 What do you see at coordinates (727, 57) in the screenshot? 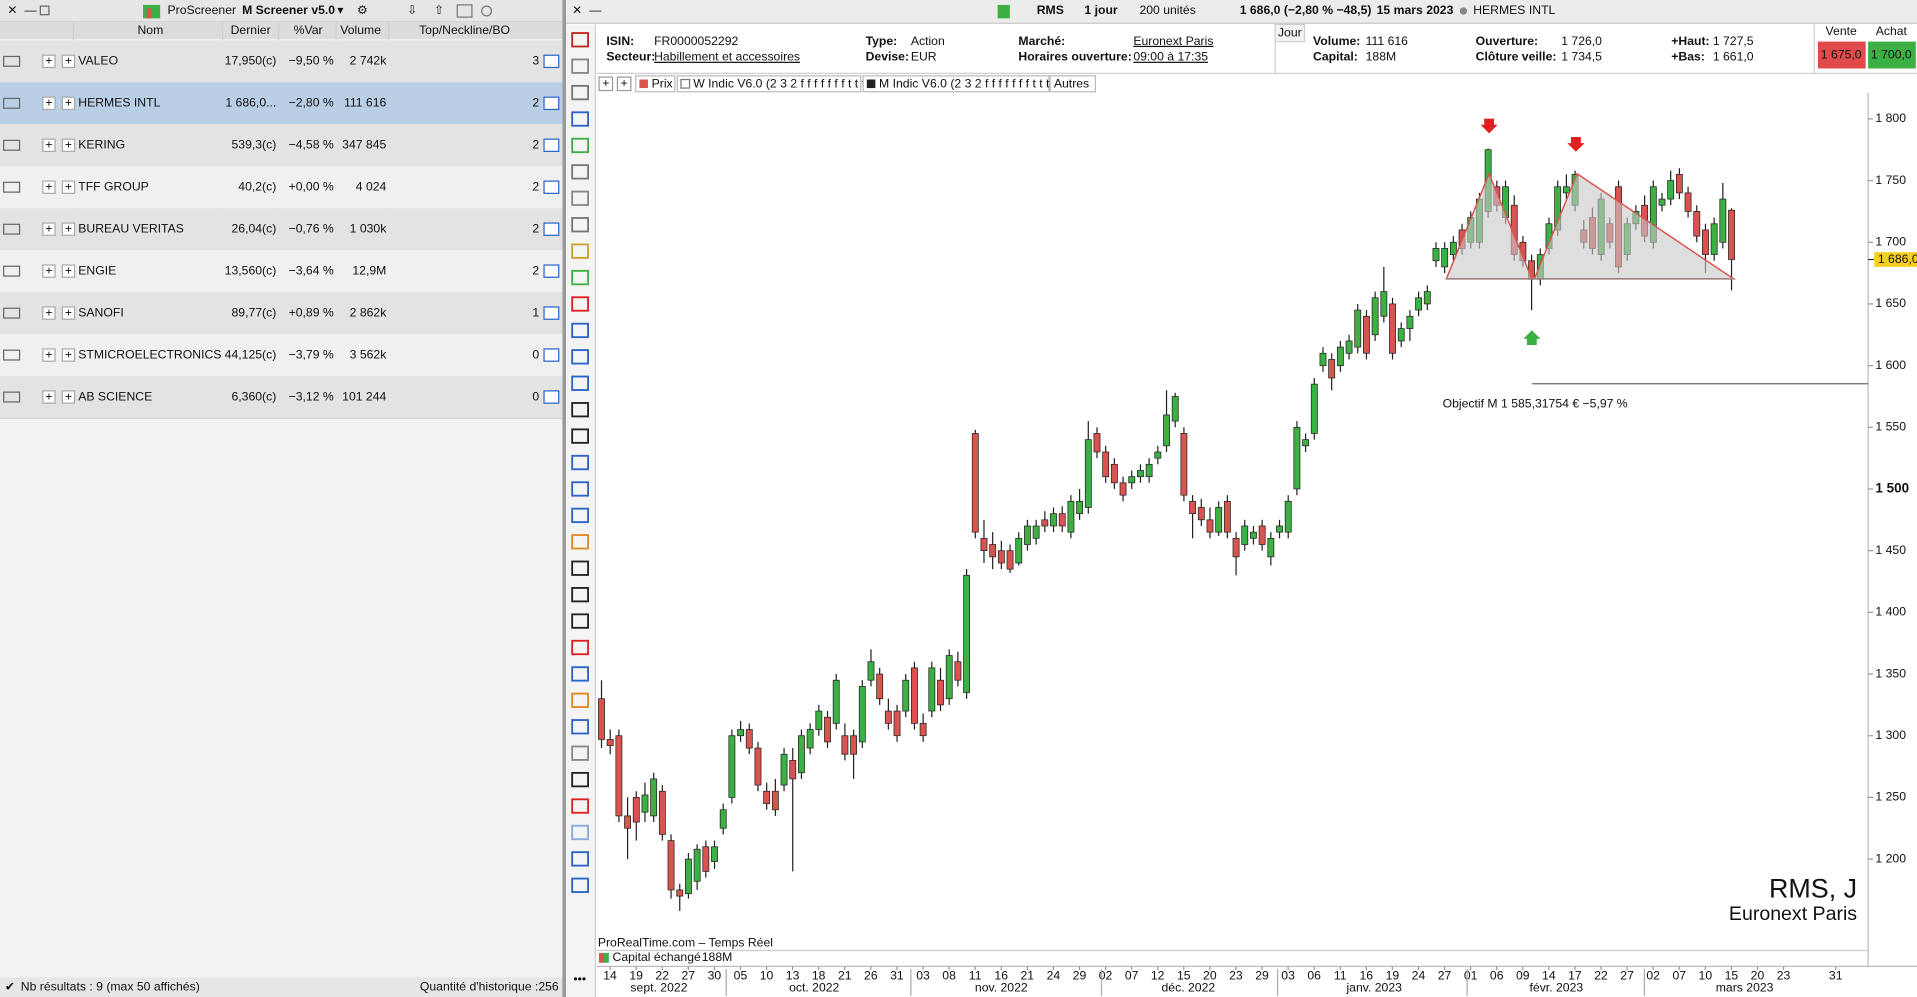
I see `field-link: Habillement et accessoires` at bounding box center [727, 57].